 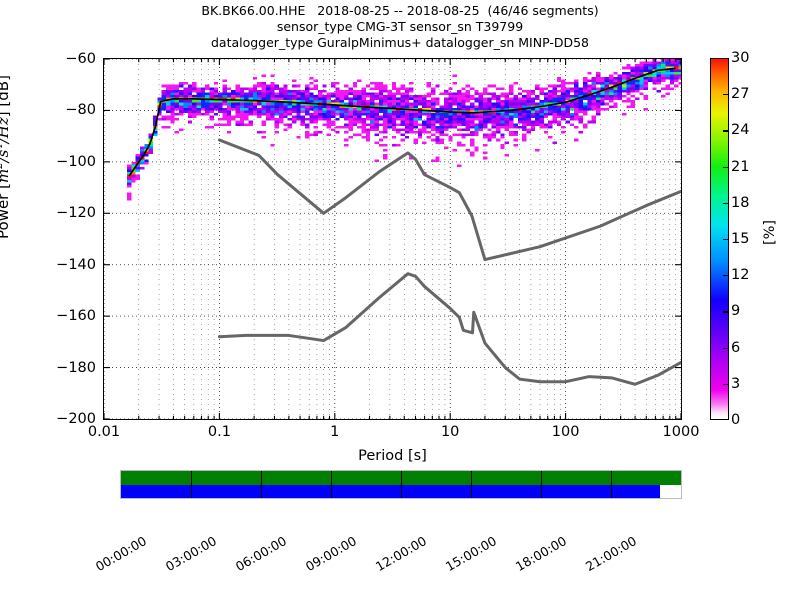 What do you see at coordinates (331, 554) in the screenshot?
I see `coverage-time-tick-label: 09:00:00` at bounding box center [331, 554].